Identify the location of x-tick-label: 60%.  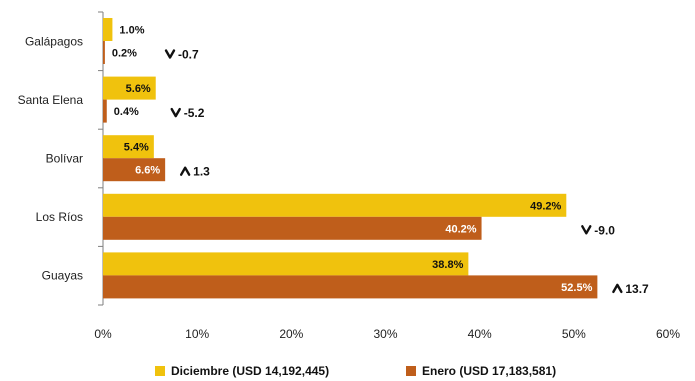
(668, 334).